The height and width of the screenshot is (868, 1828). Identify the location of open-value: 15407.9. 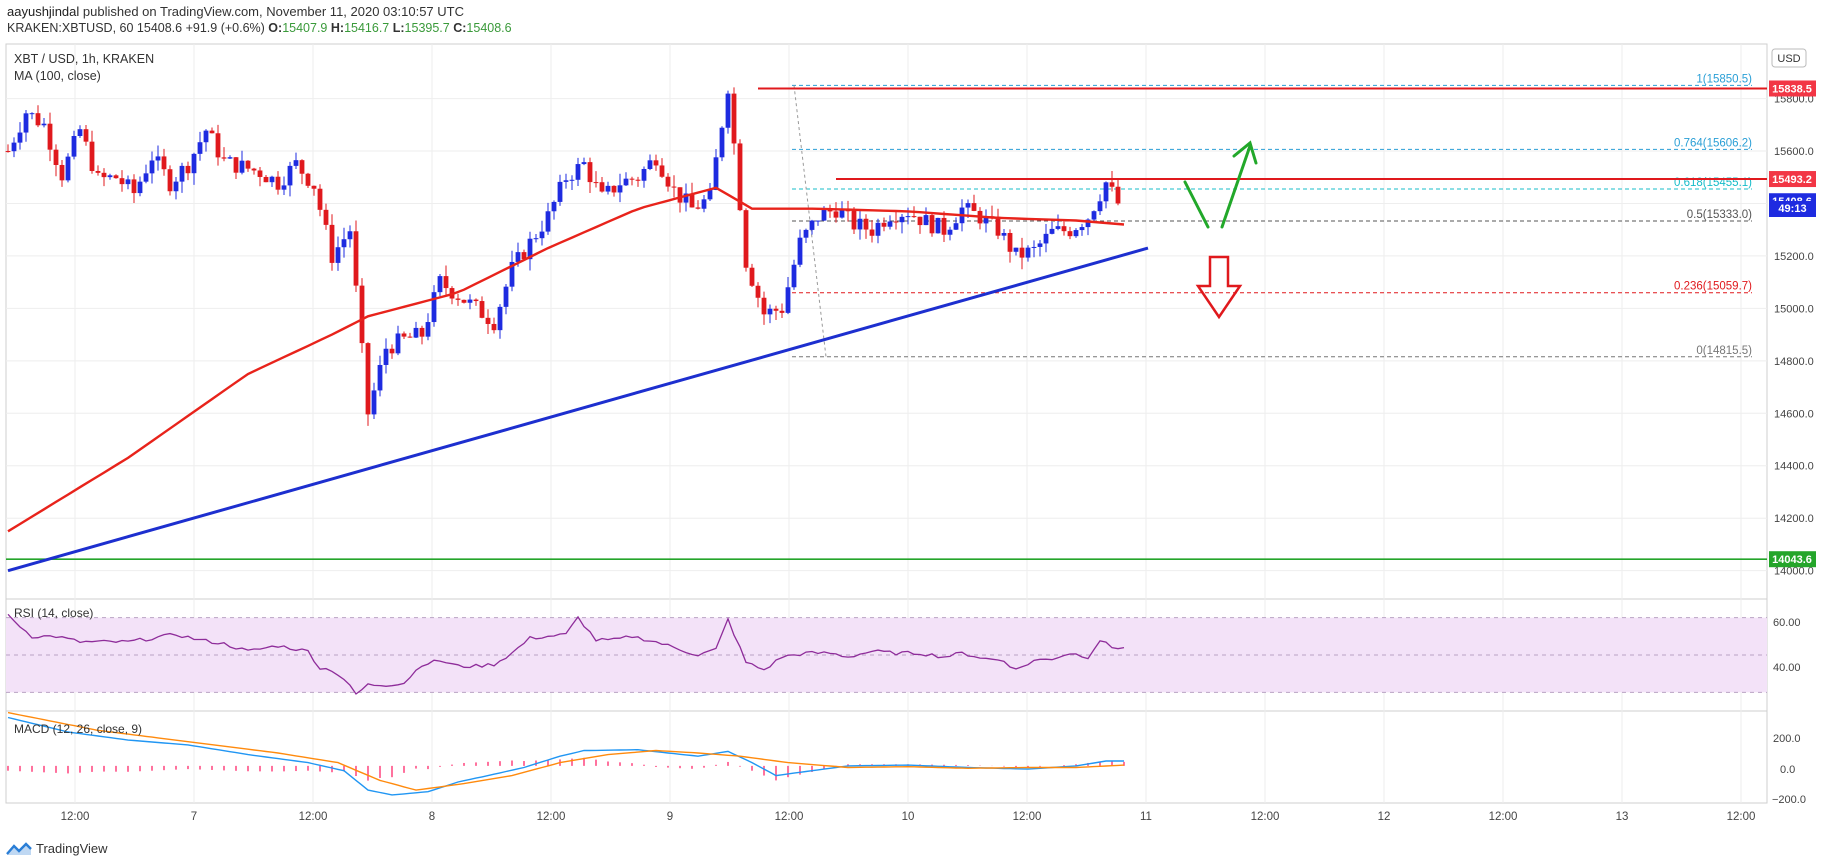
(305, 28).